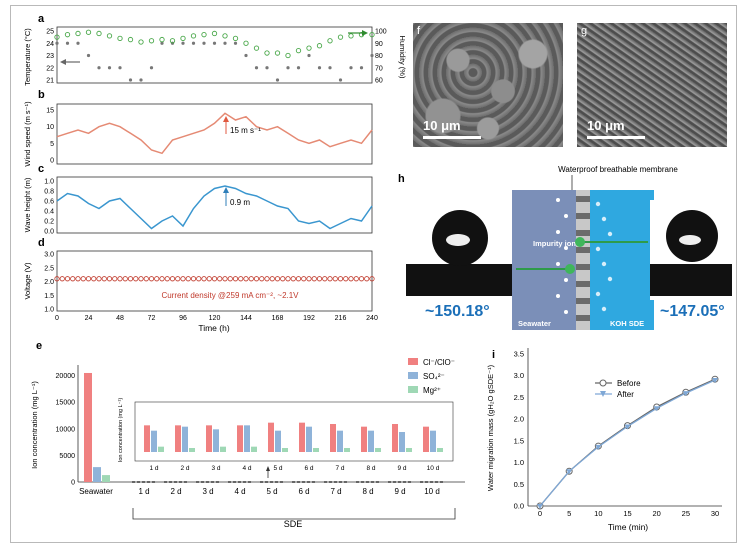 The image size is (749, 549). Describe the element at coordinates (49, 207) in the screenshot. I see `panel-c-ticks: 1.0 0.8 0.6 0.4 0.2 0.0` at that location.